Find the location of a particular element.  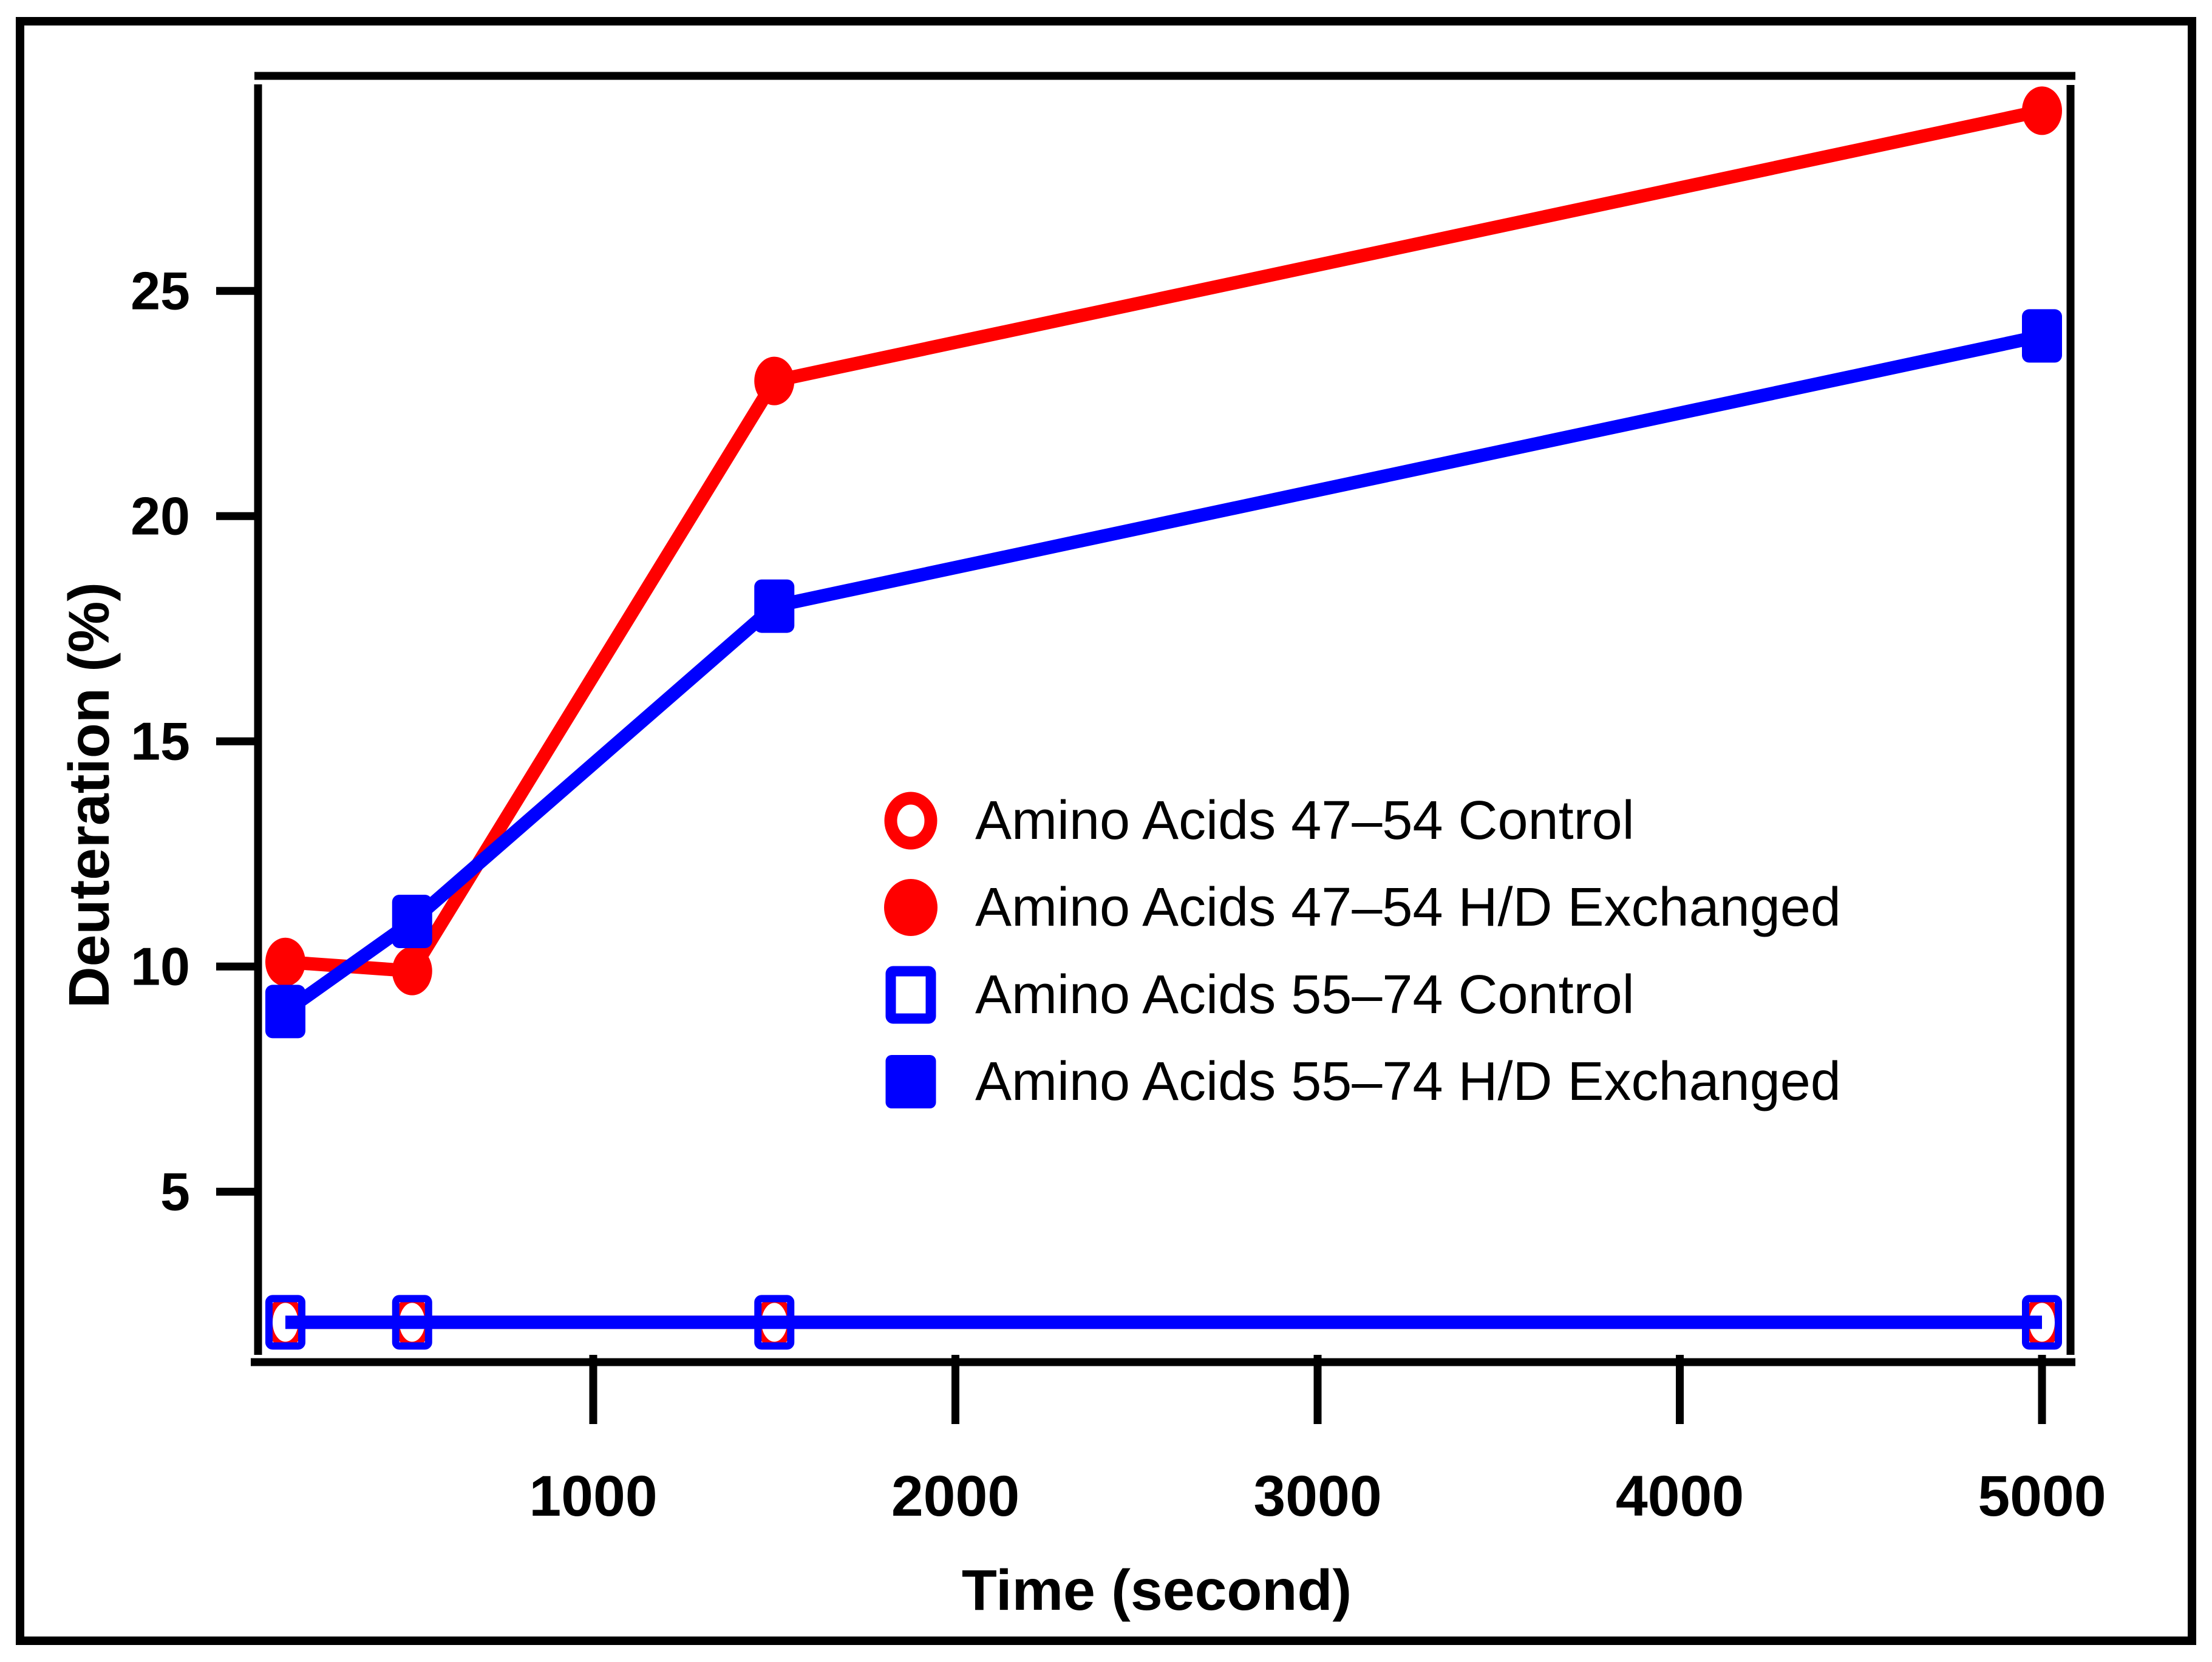

y-tick-label: 20 is located at coordinates (160, 516).